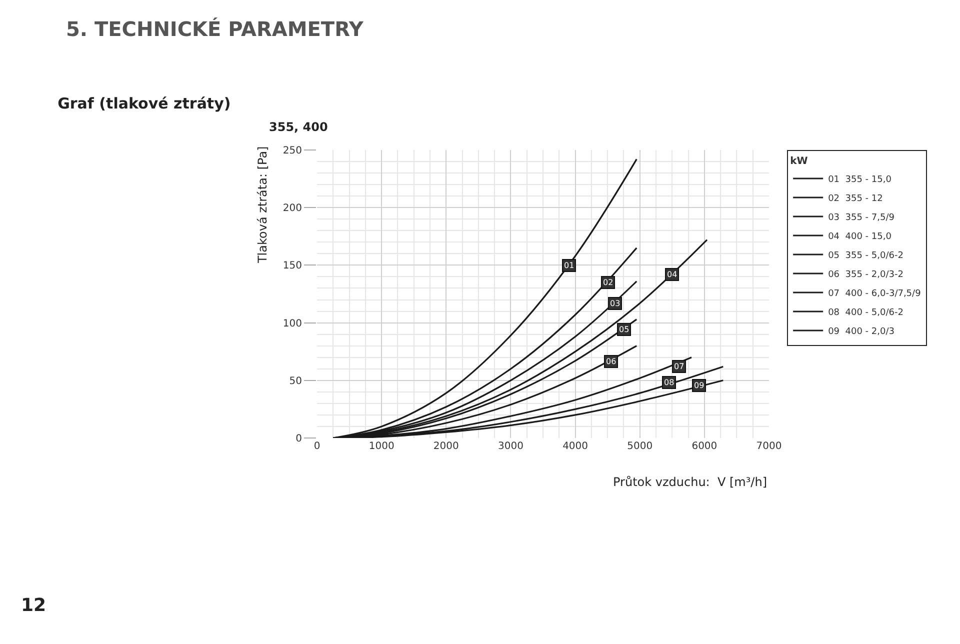  What do you see at coordinates (298, 127) in the screenshot?
I see `chart-subtitle: 355, 400` at bounding box center [298, 127].